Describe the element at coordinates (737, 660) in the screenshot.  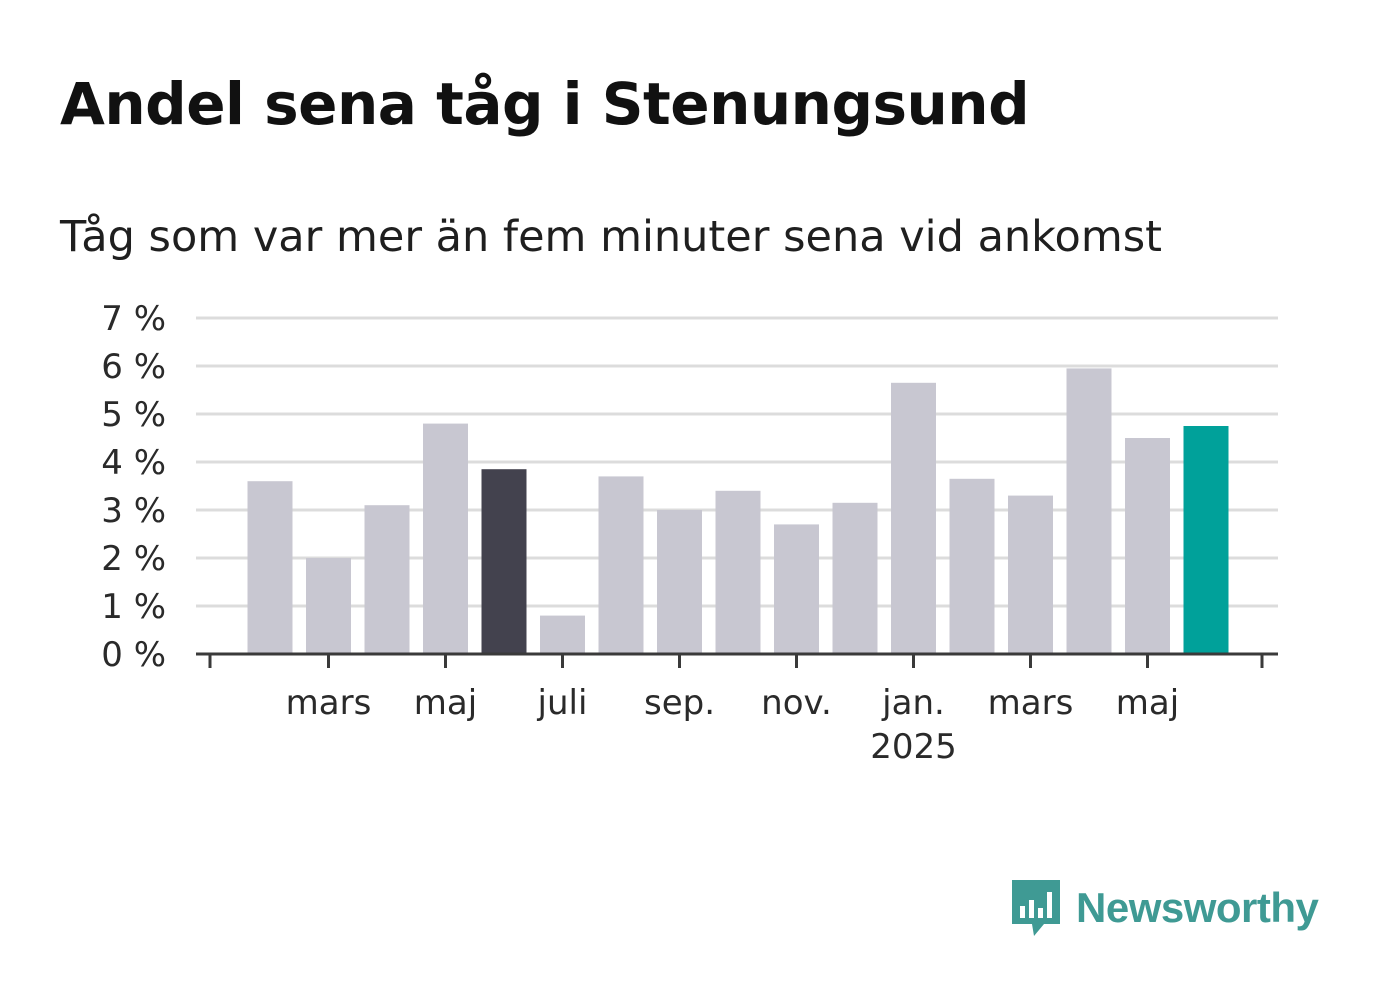
I see `x-axis` at that location.